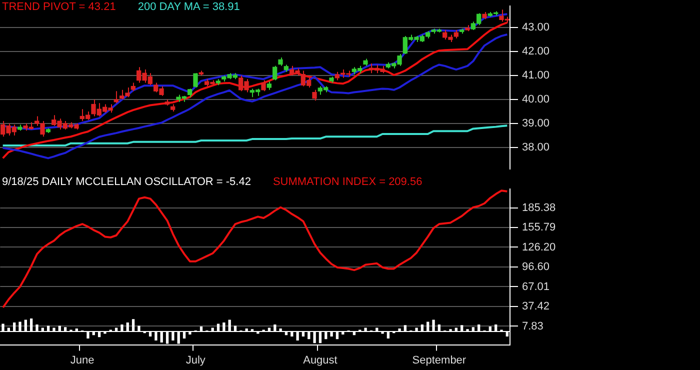  I want to click on y-tick-label: 42.00, so click(536, 52).